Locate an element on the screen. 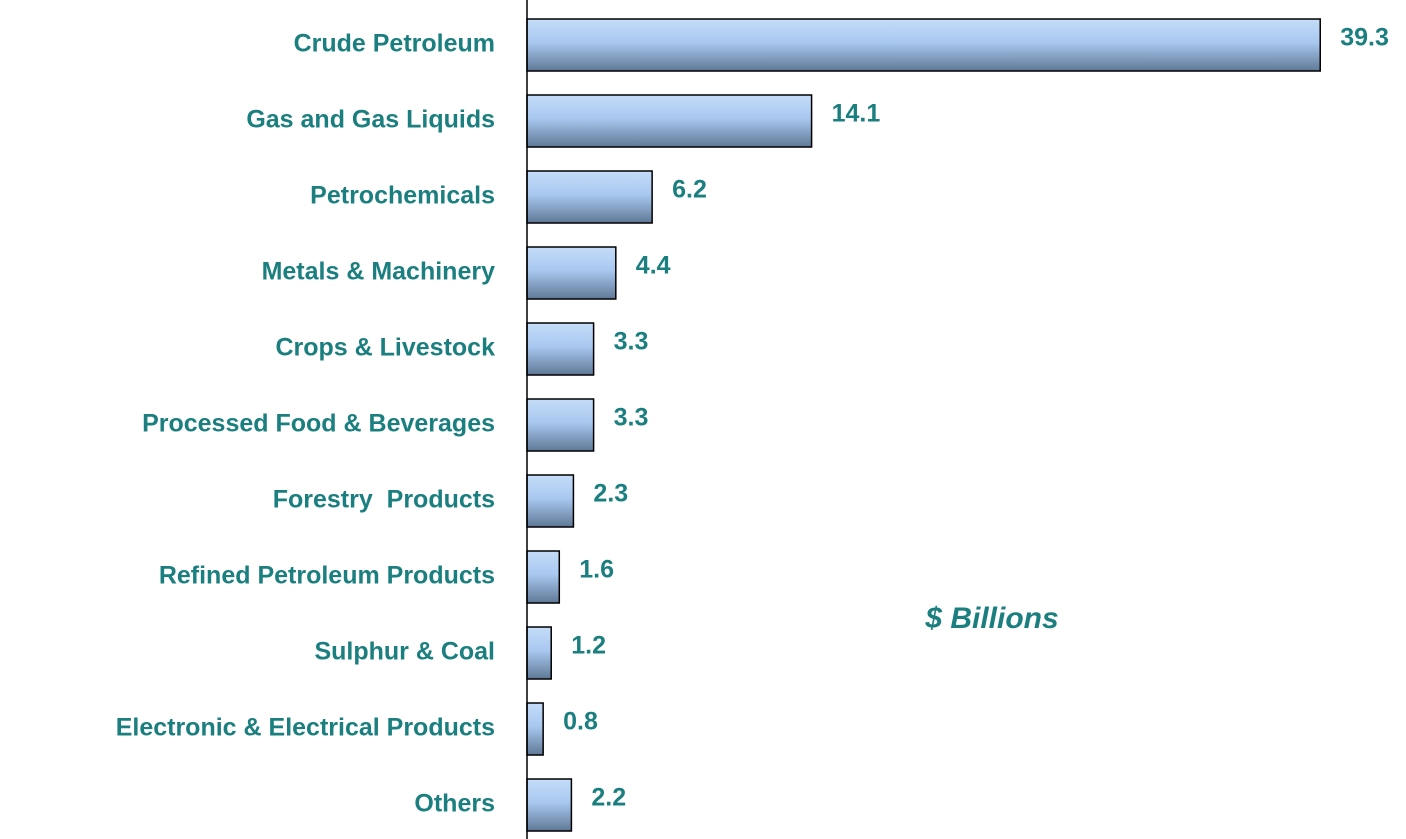 Image resolution: width=1406 pixels, height=839 pixels. value-label: 2.2 is located at coordinates (608, 798).